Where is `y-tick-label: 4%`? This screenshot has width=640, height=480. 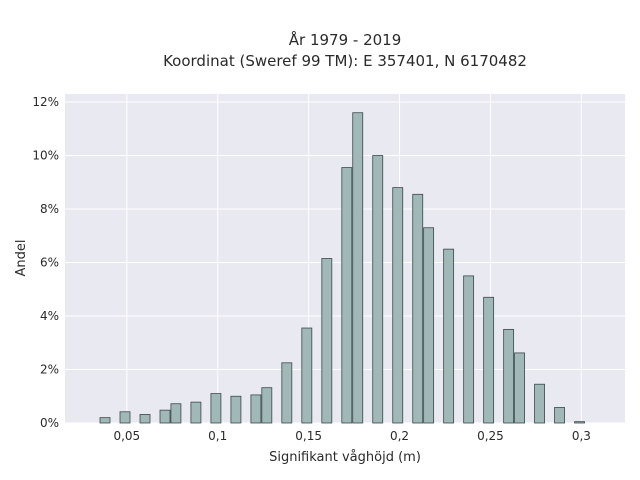 y-tick-label: 4% is located at coordinates (49, 316).